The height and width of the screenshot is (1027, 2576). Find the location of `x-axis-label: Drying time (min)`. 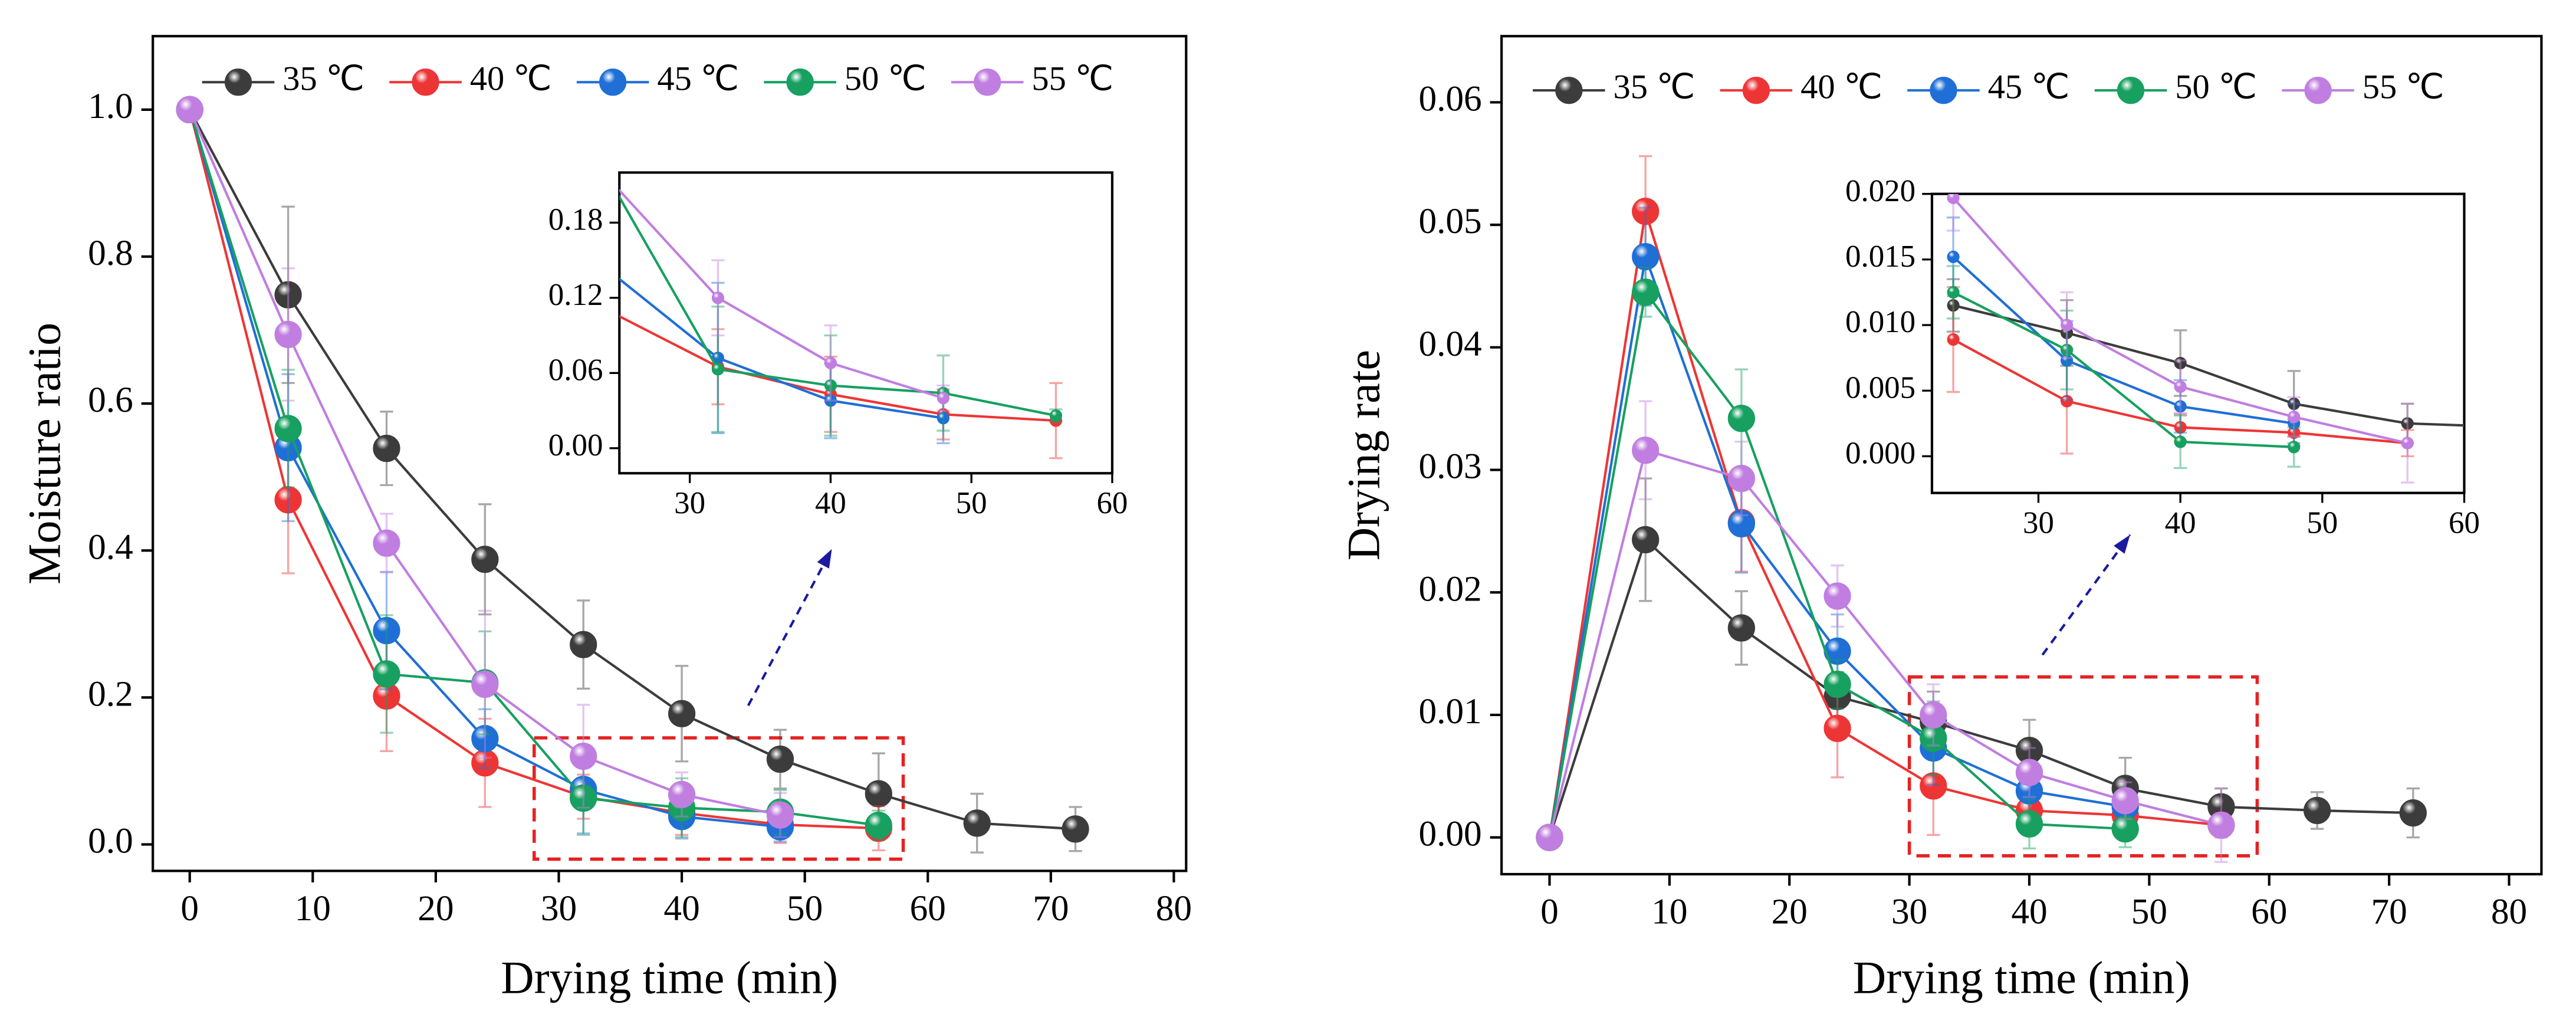

x-axis-label: Drying time (min) is located at coordinates (669, 978).